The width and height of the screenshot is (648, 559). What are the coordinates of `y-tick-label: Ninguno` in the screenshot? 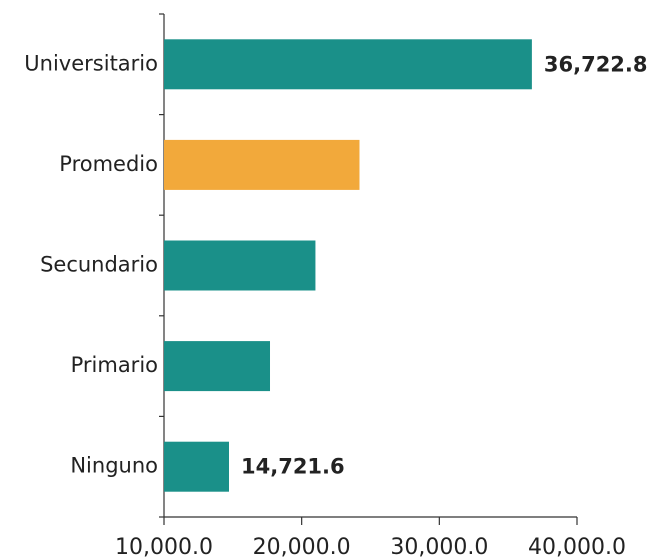 It's located at (114, 466).